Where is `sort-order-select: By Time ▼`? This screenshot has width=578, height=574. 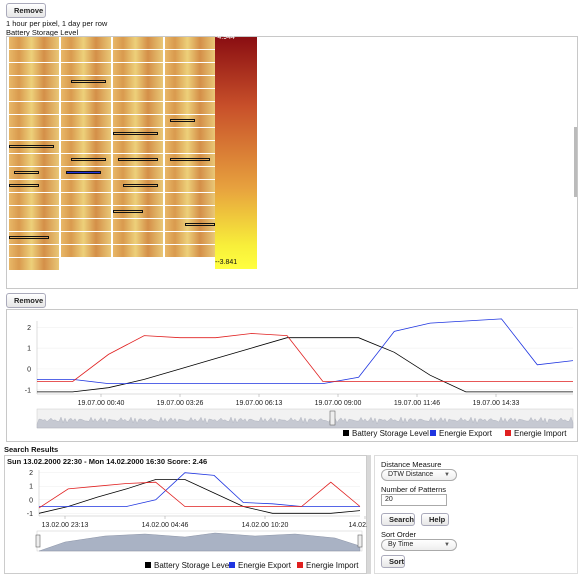 sort-order-select: By Time ▼ is located at coordinates (419, 545).